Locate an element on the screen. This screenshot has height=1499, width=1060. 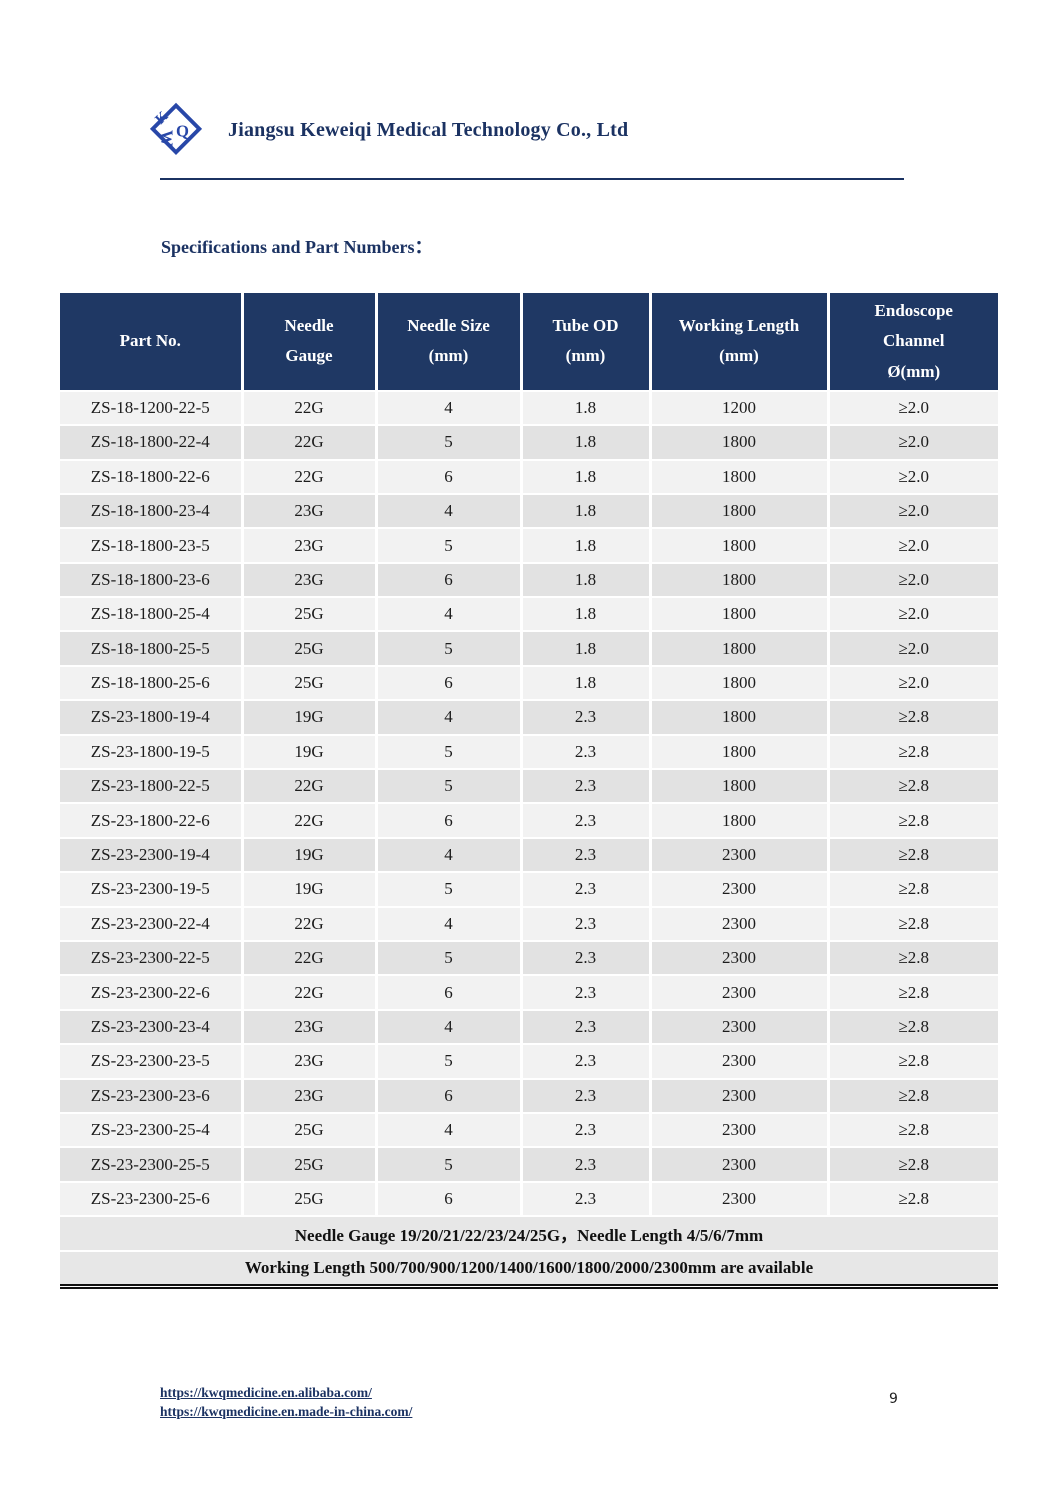
table-row: ZS-18-1800-22-6 22G 6 1.8 1800 ≥2.0 is located at coordinates (529, 476).